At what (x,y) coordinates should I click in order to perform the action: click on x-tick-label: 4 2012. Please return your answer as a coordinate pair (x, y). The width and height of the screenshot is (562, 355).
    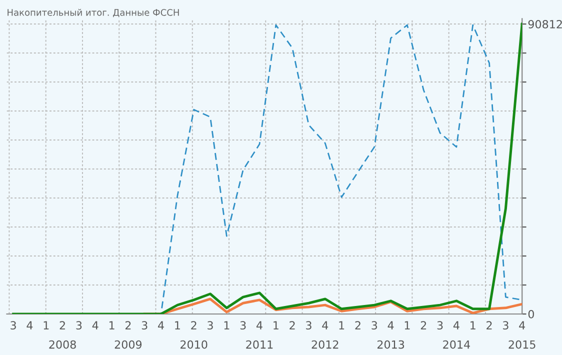
    Looking at the image, I should click on (325, 335).